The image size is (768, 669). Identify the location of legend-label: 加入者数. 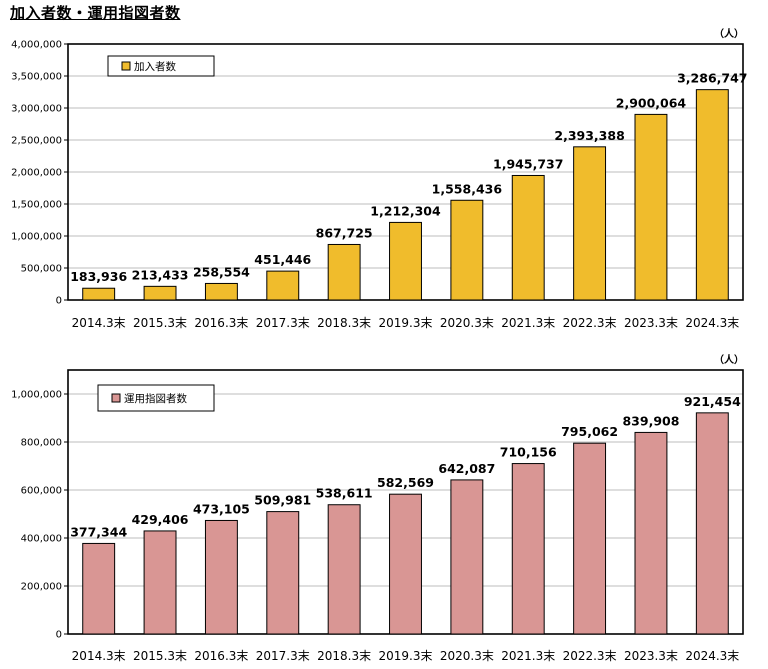
(155, 66).